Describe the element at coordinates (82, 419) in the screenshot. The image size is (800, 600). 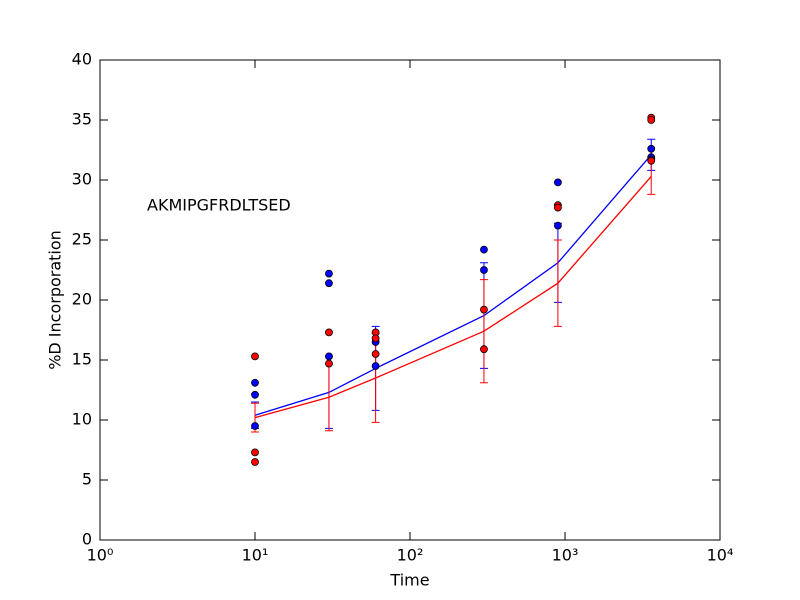
I see `y-tick-label: 10` at that location.